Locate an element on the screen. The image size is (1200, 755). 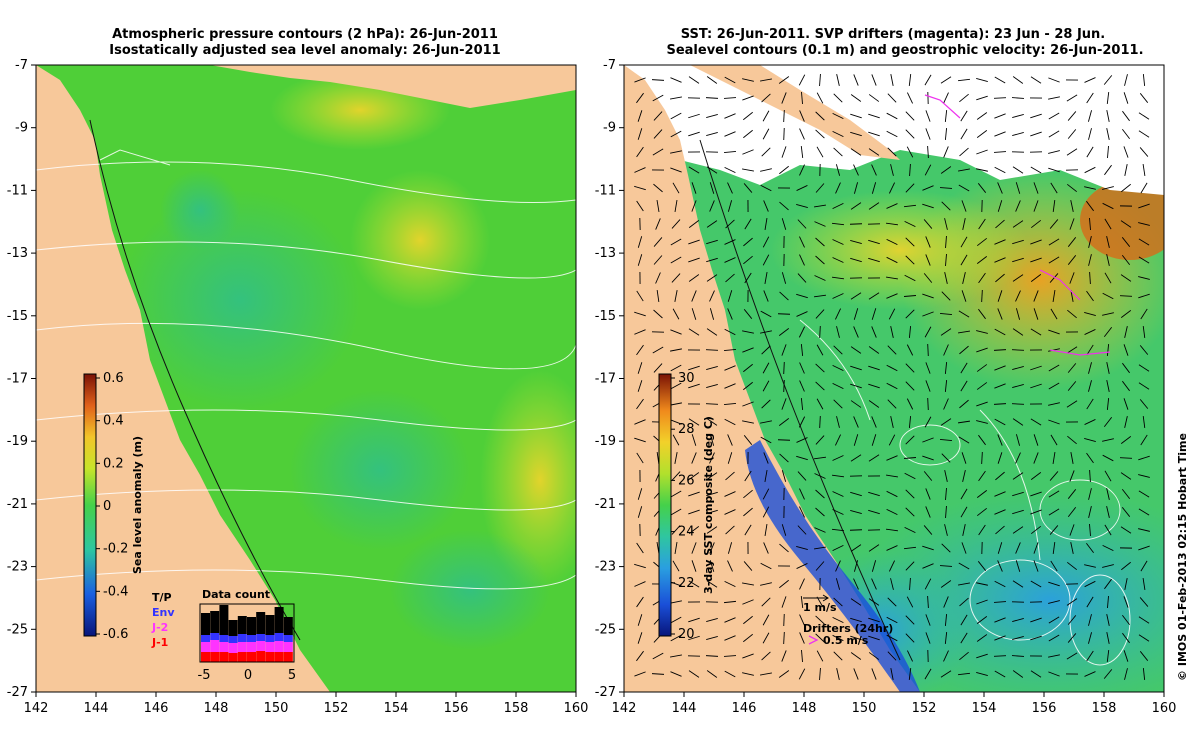
left-colorbar-tick-label: 0 is located at coordinates (107, 506).